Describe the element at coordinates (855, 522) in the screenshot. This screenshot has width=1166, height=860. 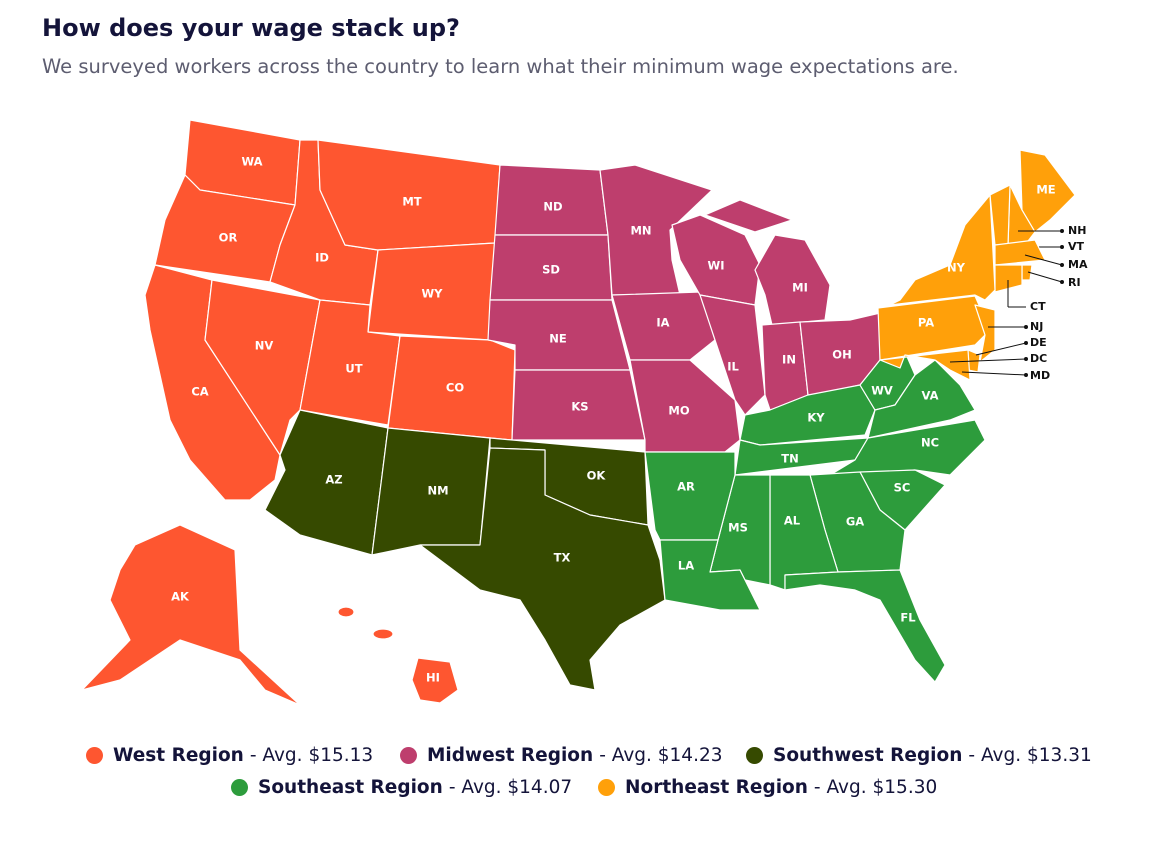
I see `state-label: GA` at that location.